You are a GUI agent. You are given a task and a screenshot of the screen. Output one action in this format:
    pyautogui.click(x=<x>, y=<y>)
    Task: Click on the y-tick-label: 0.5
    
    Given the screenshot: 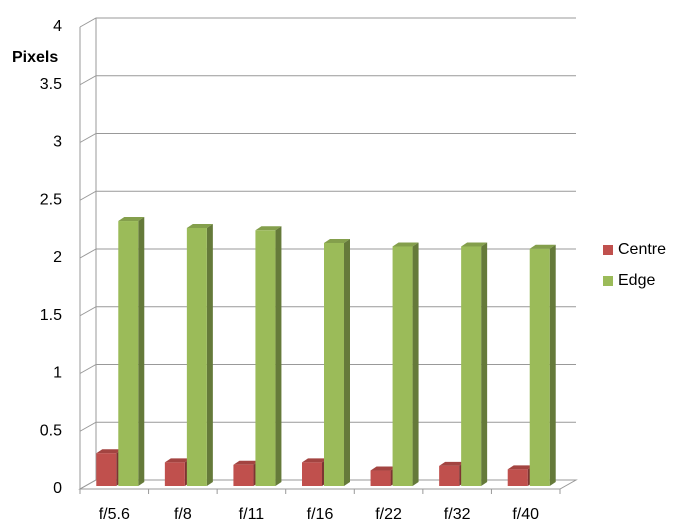 What is the action you would take?
    pyautogui.click(x=51, y=430)
    